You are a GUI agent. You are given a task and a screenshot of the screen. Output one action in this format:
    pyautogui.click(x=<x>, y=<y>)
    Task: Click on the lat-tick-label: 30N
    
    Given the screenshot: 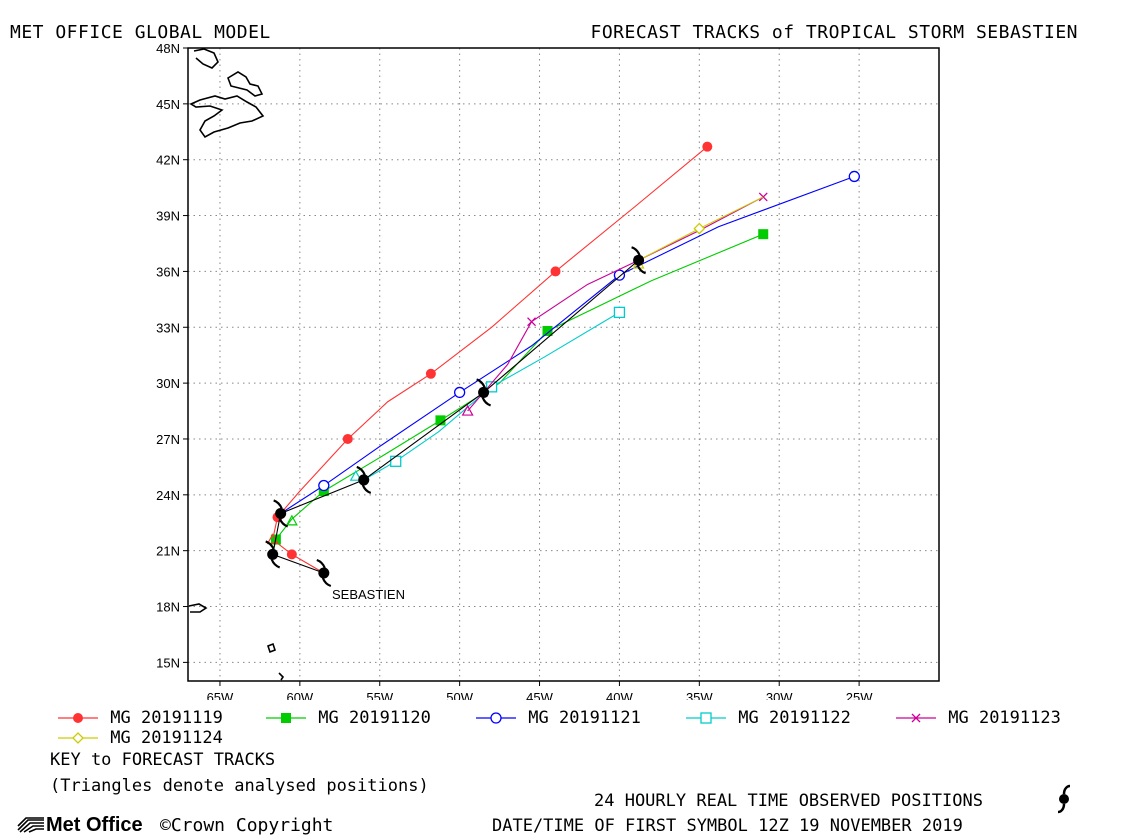 What is the action you would take?
    pyautogui.click(x=168, y=383)
    